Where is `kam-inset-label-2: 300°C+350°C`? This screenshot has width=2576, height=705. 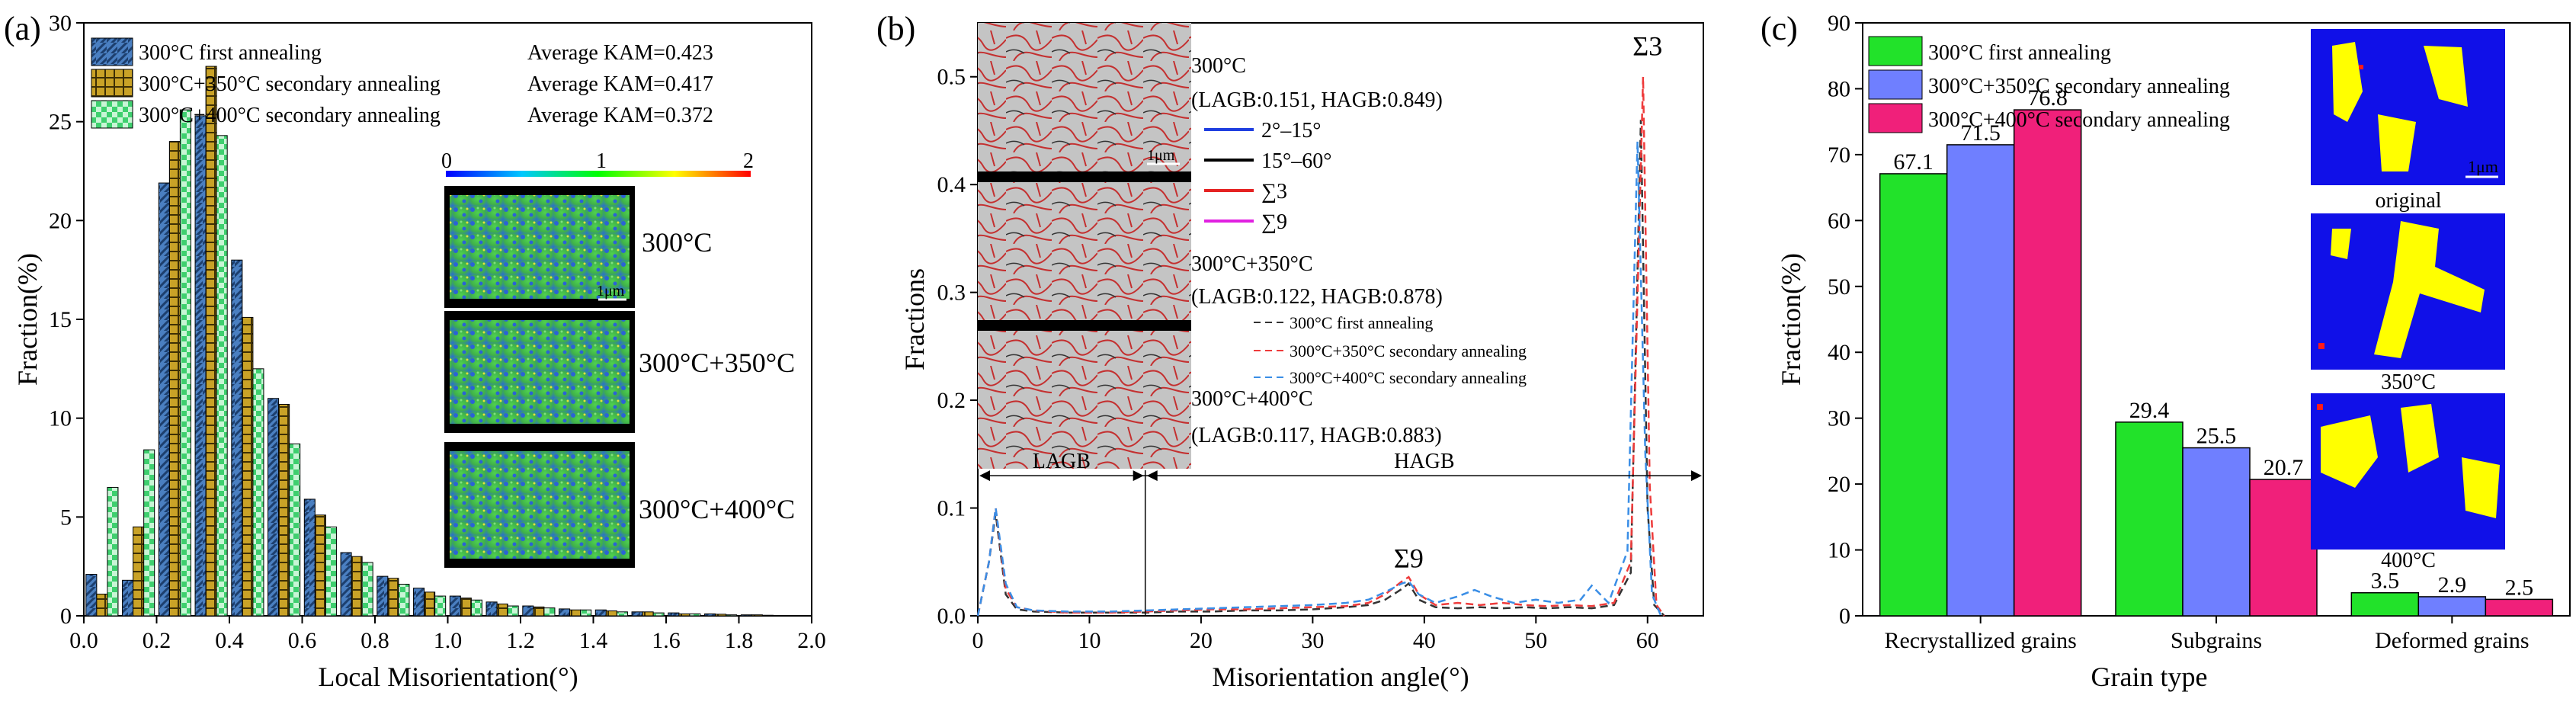
kam-inset-label-2: 300°C+350°C is located at coordinates (717, 363).